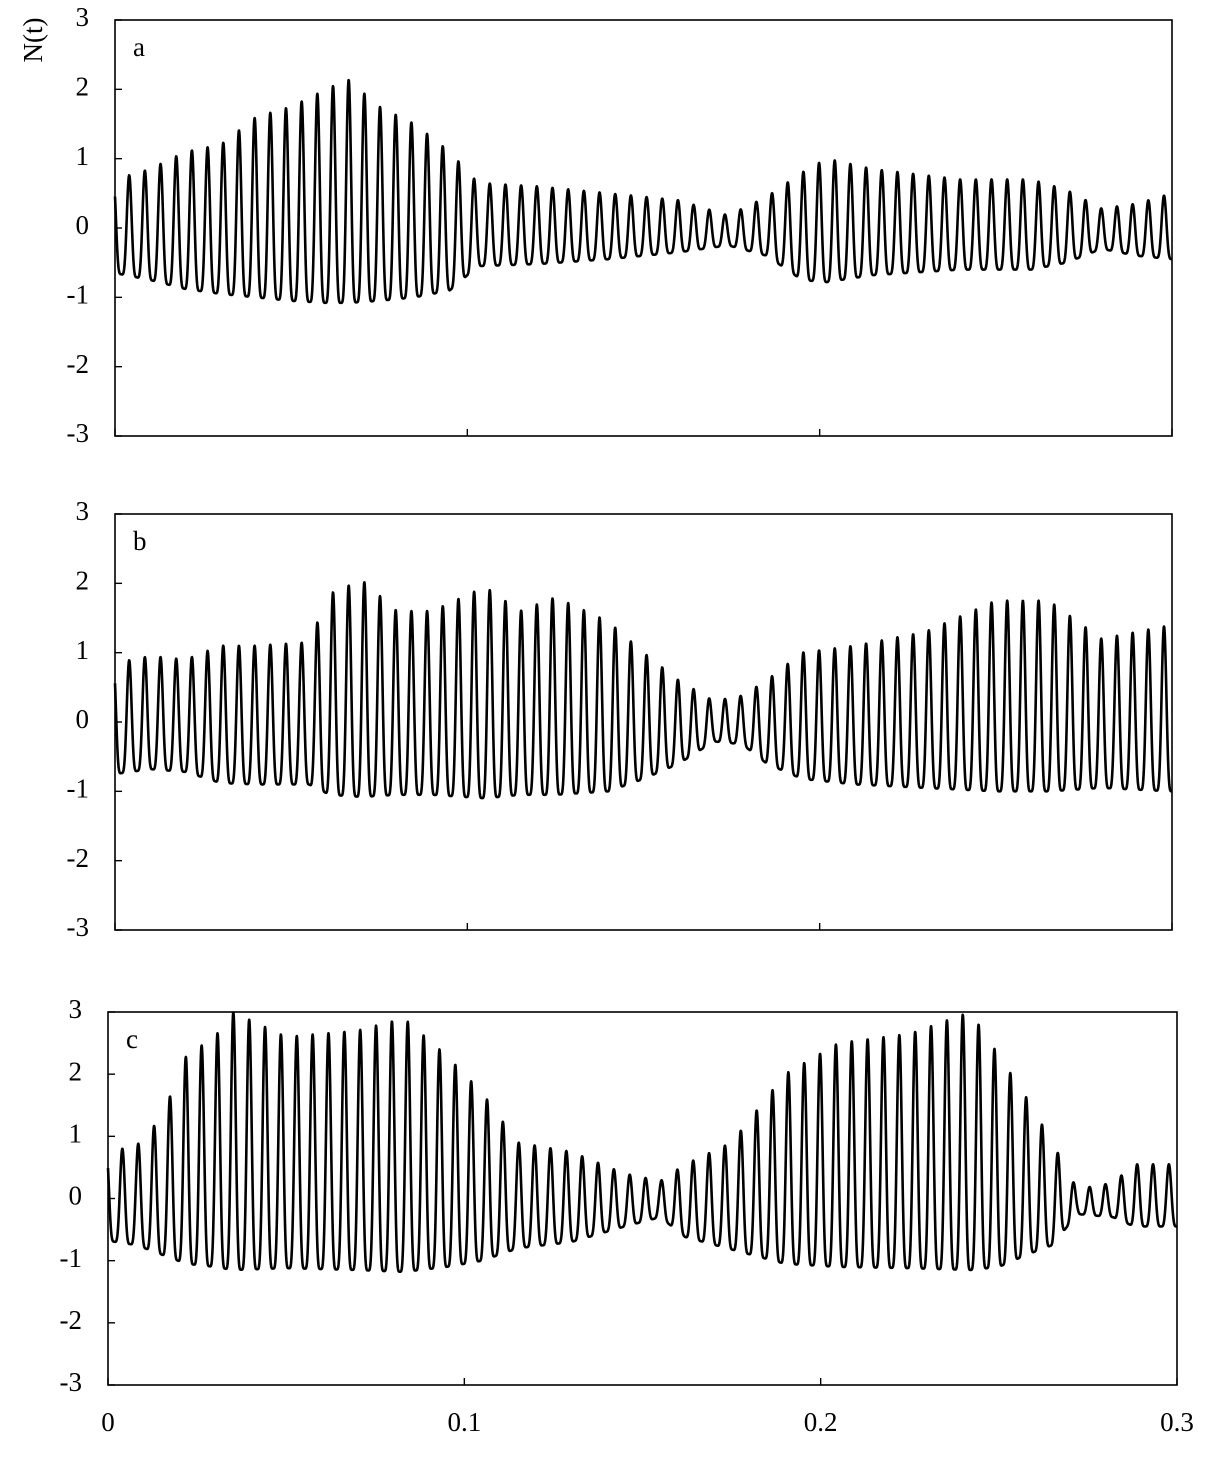 The image size is (1209, 1459). I want to click on x-tick-label: 0.1, so click(464, 1422).